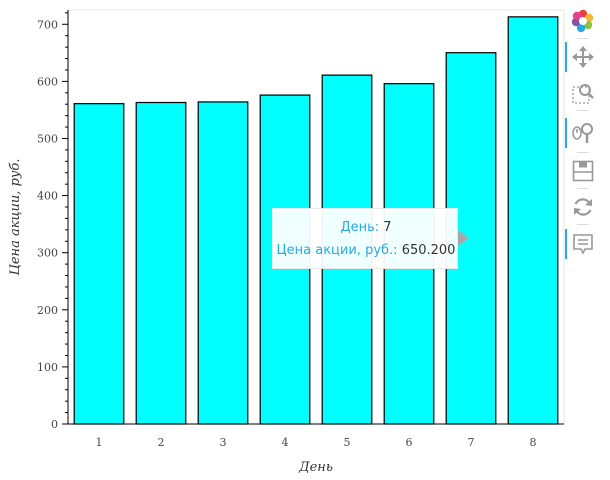 The height and width of the screenshot is (480, 610). I want to click on x-tick-label: 1, so click(99, 442).